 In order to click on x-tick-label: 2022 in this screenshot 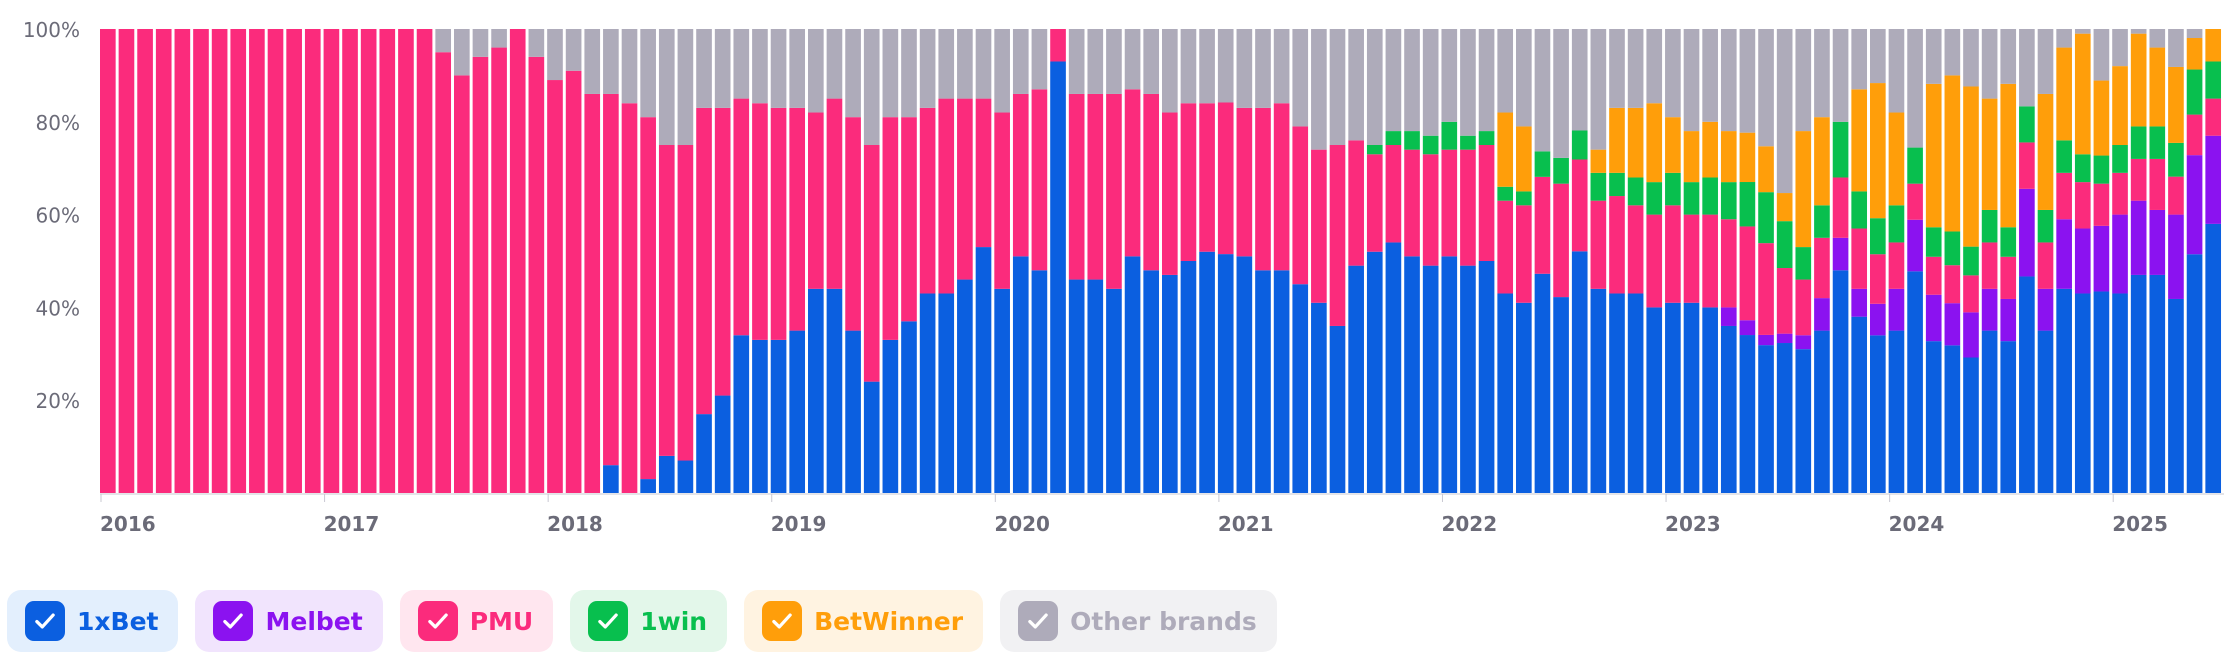, I will do `click(1469, 524)`.